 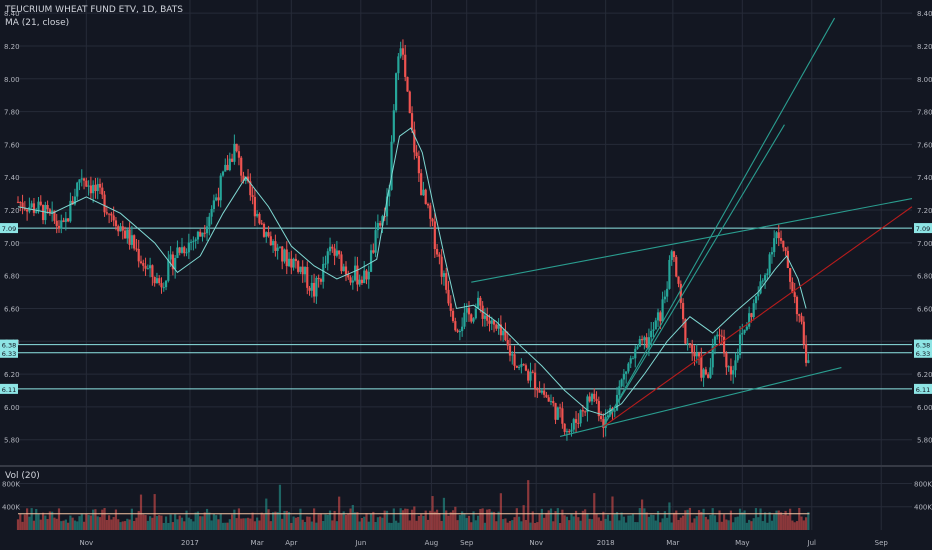 What do you see at coordinates (12, 211) in the screenshot?
I see `price-tick-label-left: 7.20` at bounding box center [12, 211].